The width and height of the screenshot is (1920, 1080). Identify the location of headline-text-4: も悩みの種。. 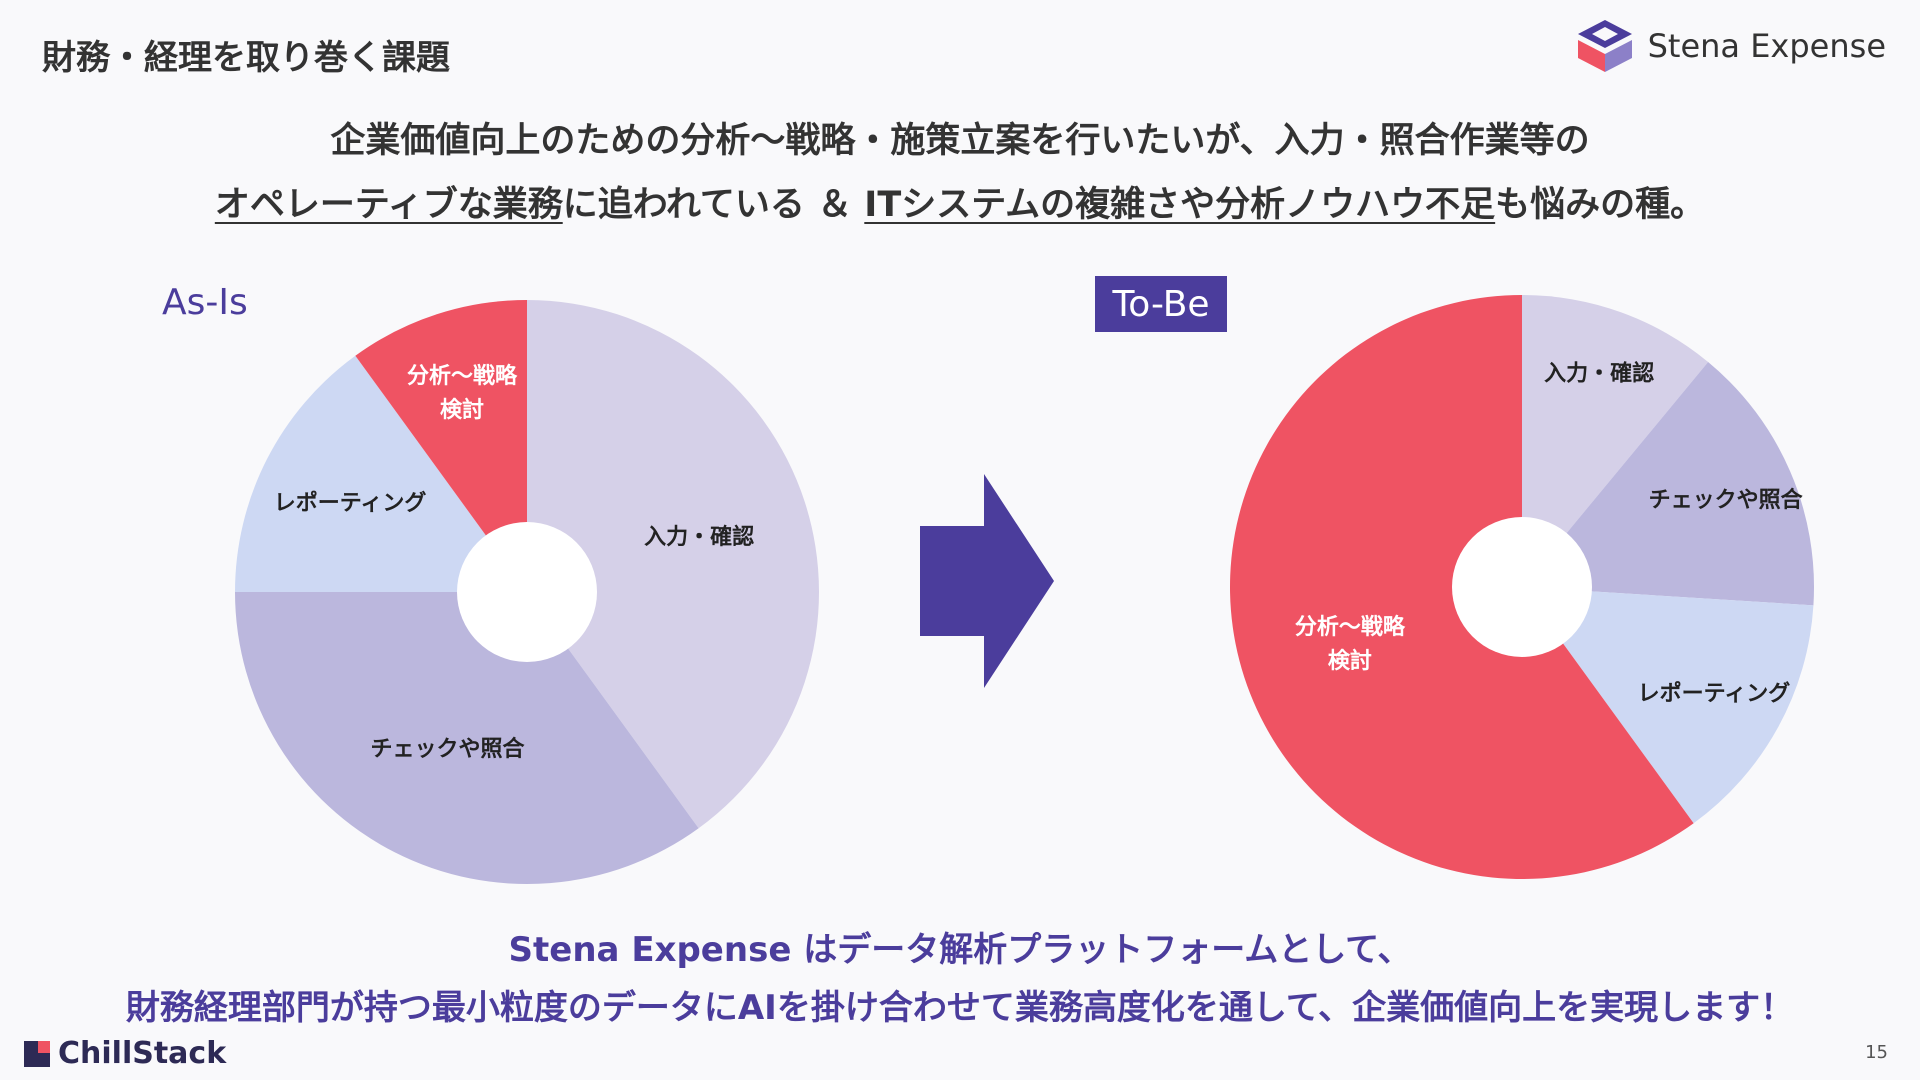
(1600, 205).